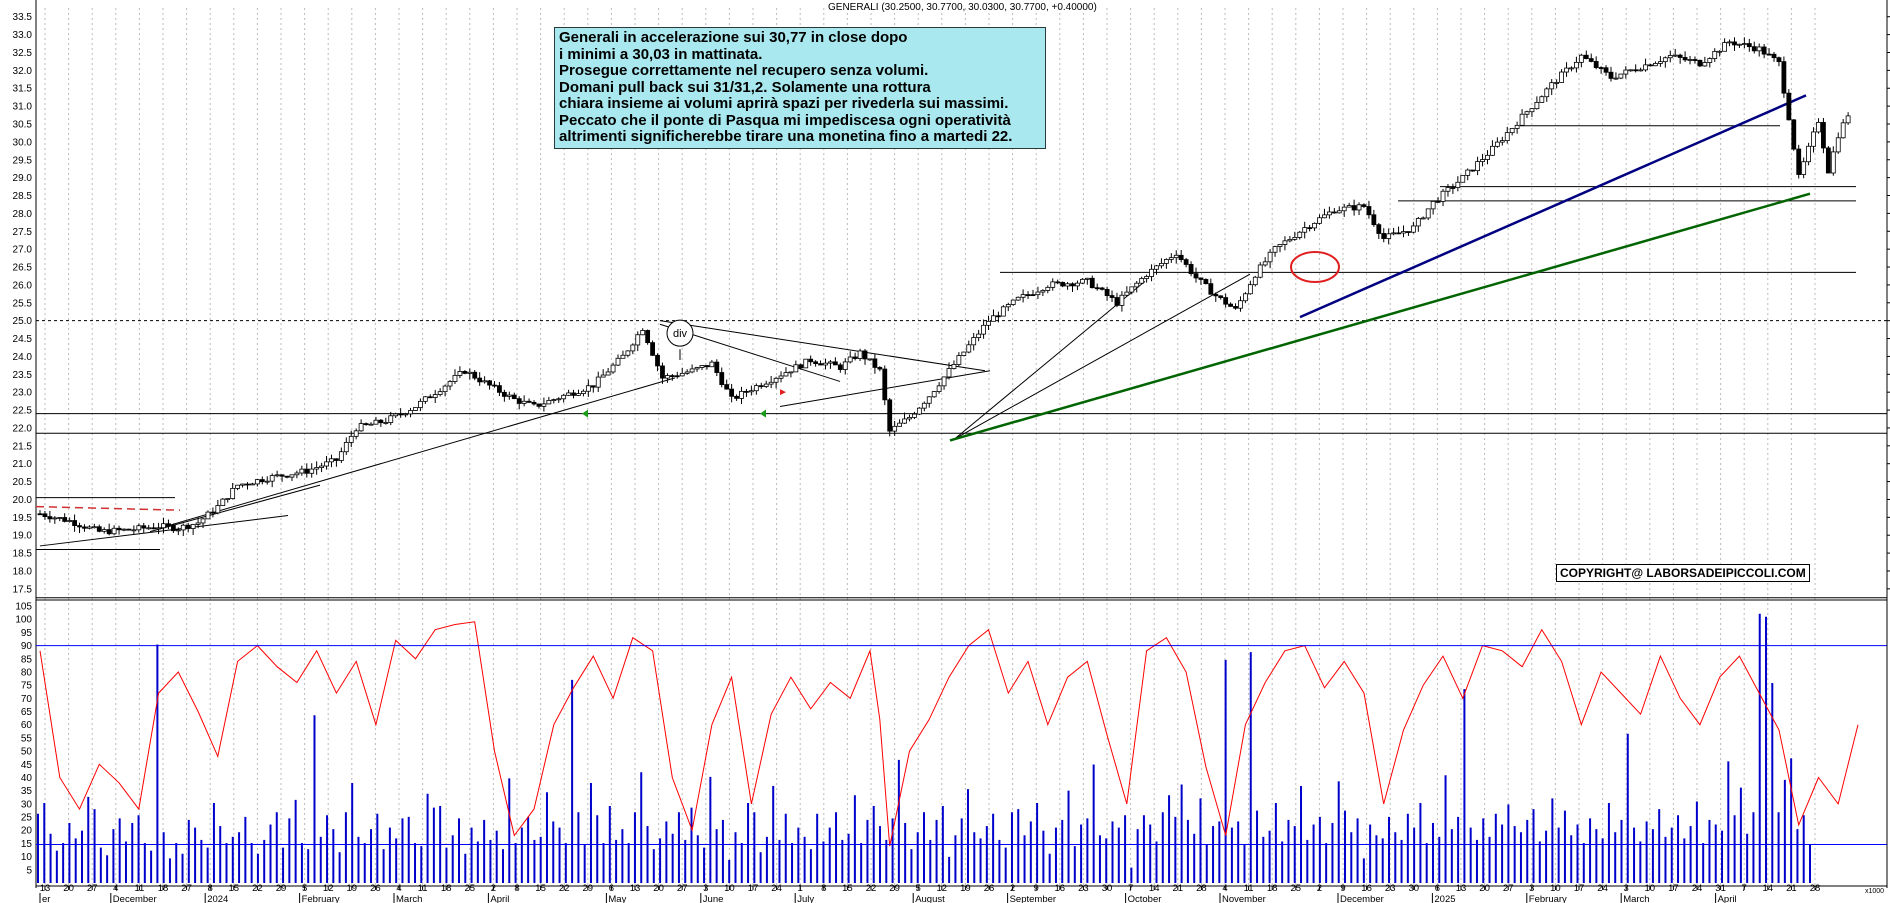  What do you see at coordinates (23, 53) in the screenshot?
I see `price-tick-label-left: 32.5` at bounding box center [23, 53].